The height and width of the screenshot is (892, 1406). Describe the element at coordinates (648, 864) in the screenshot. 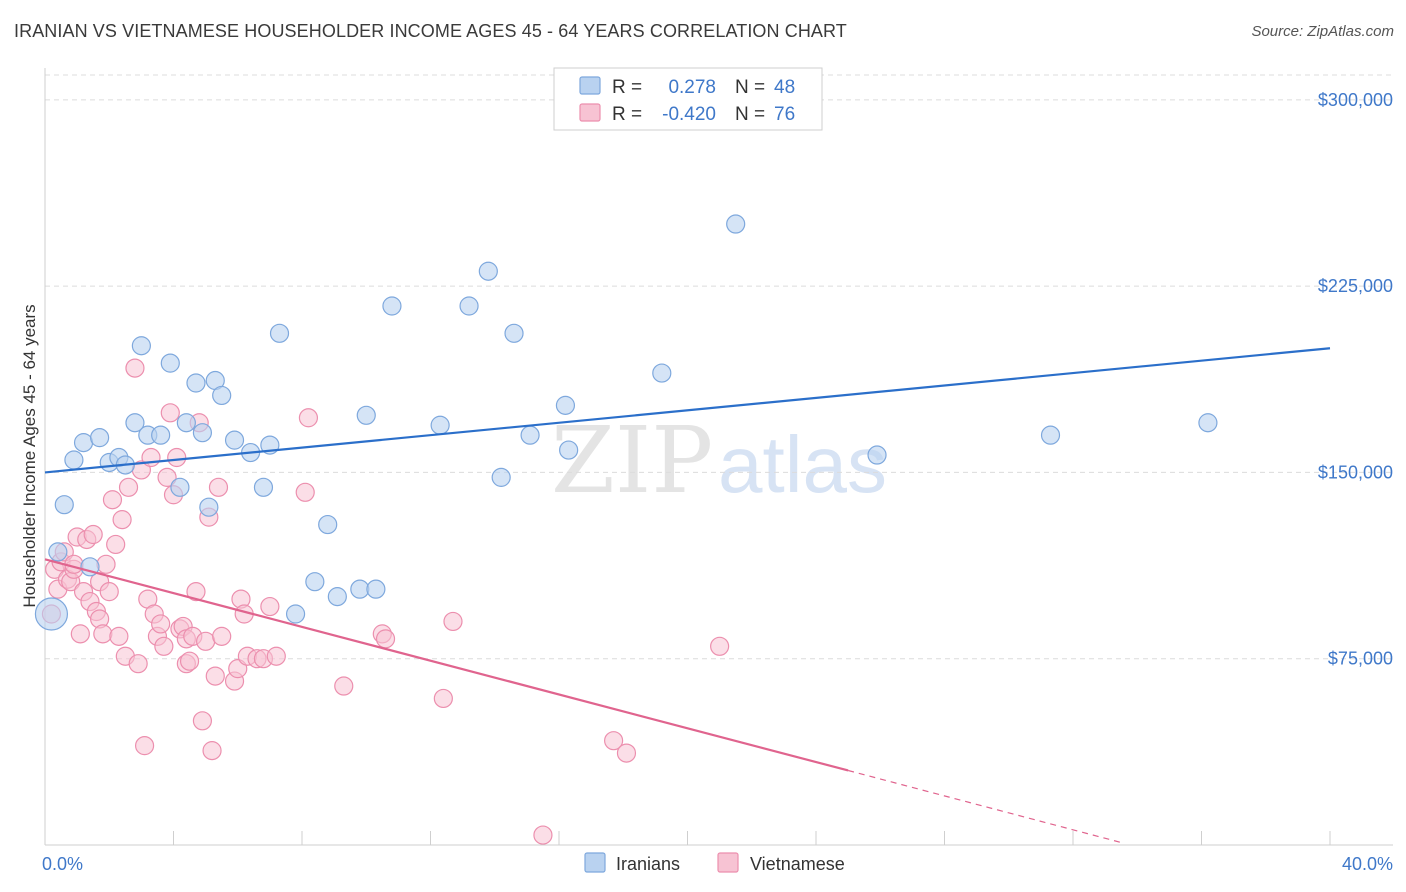

I see `series-legend-label-iranians: Iranians` at that location.